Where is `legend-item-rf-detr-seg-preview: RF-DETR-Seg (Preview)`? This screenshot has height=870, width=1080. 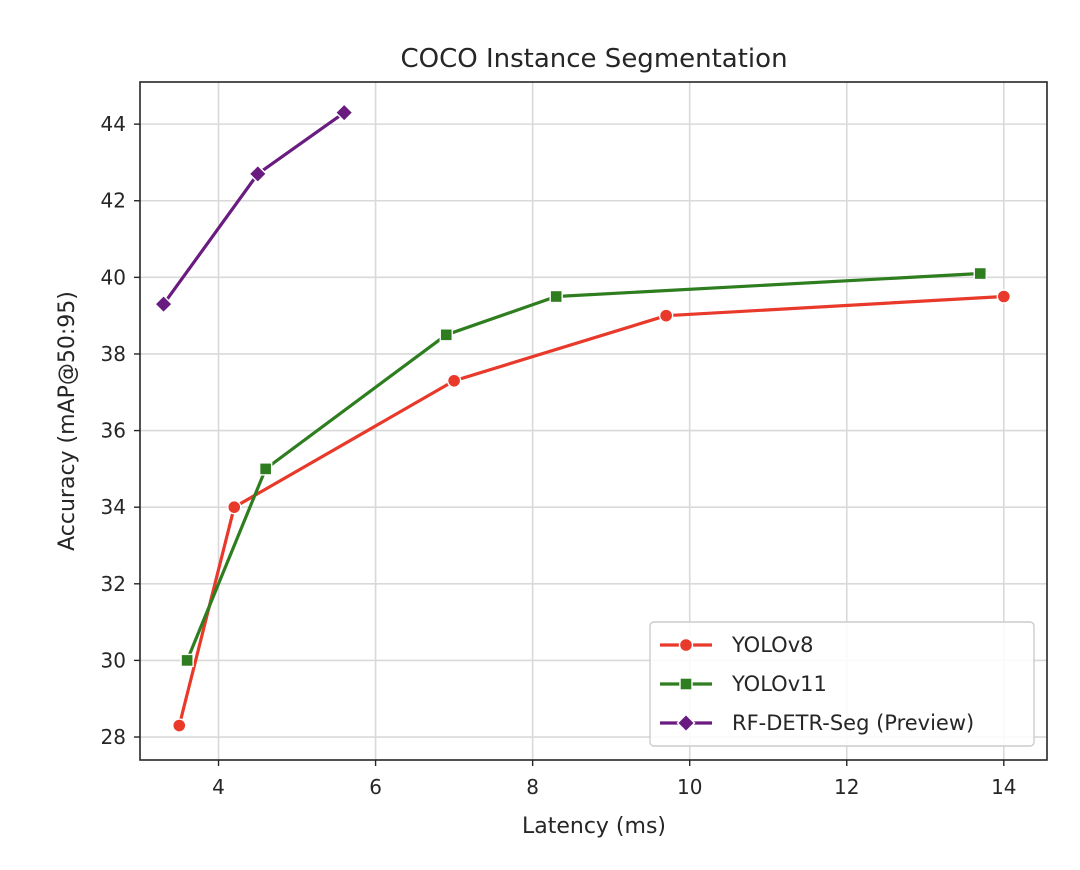
legend-item-rf-detr-seg-preview: RF-DETR-Seg (Preview) is located at coordinates (817, 723).